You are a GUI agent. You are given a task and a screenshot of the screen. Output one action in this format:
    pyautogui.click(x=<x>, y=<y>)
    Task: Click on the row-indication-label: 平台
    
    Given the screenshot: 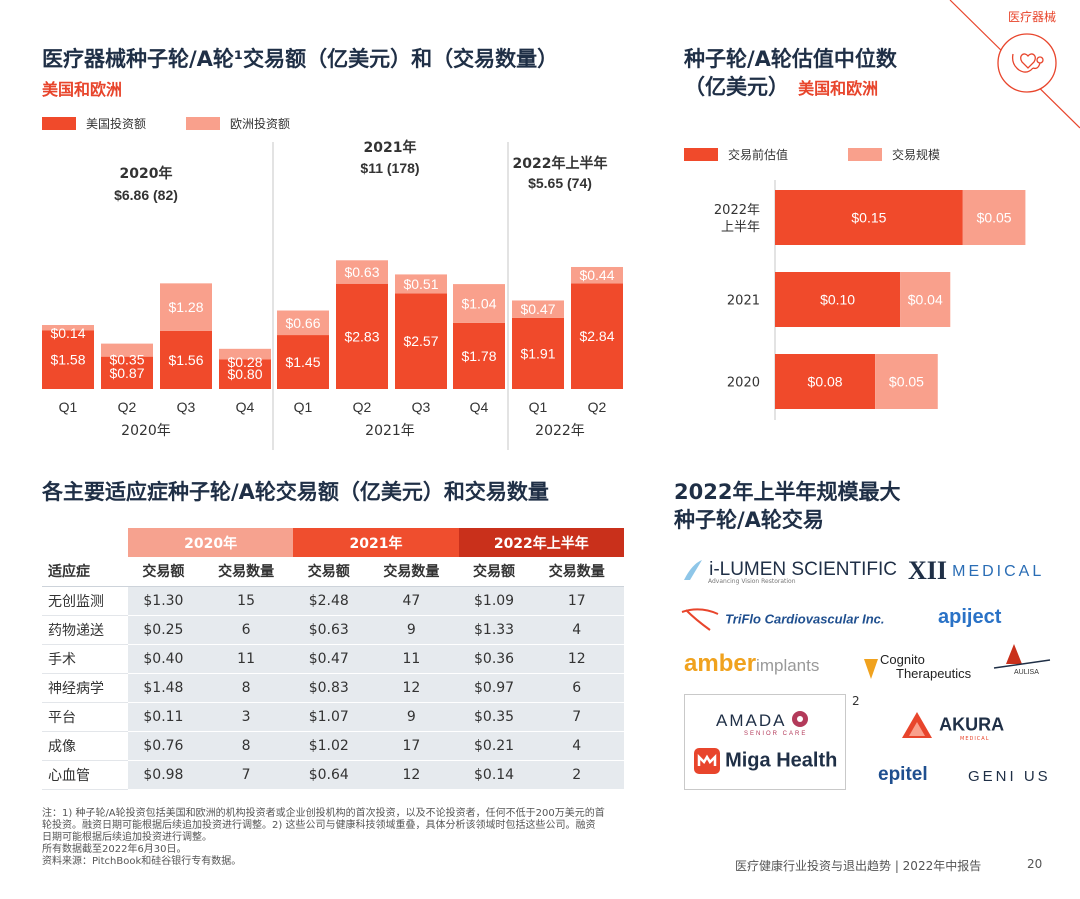 What is the action you would take?
    pyautogui.click(x=85, y=717)
    